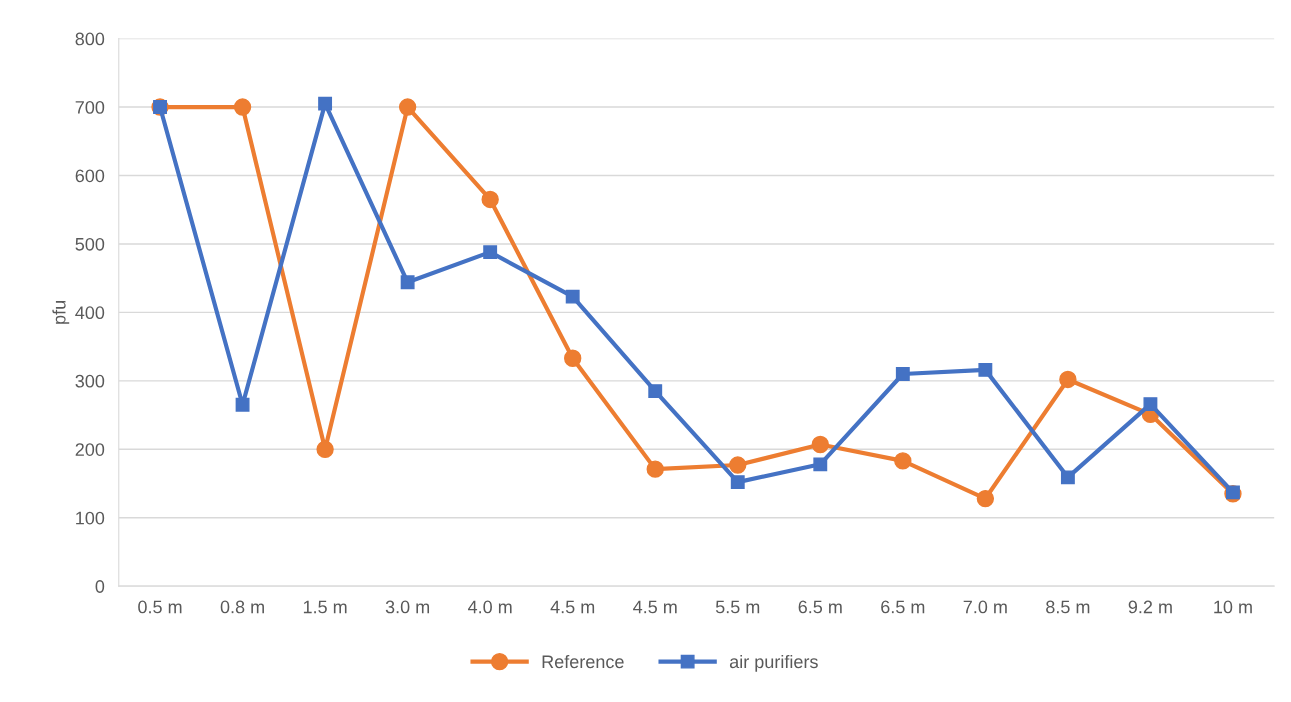 Image resolution: width=1291 pixels, height=702 pixels. What do you see at coordinates (1068, 607) in the screenshot?
I see `x-tick-label: 8.5 m` at bounding box center [1068, 607].